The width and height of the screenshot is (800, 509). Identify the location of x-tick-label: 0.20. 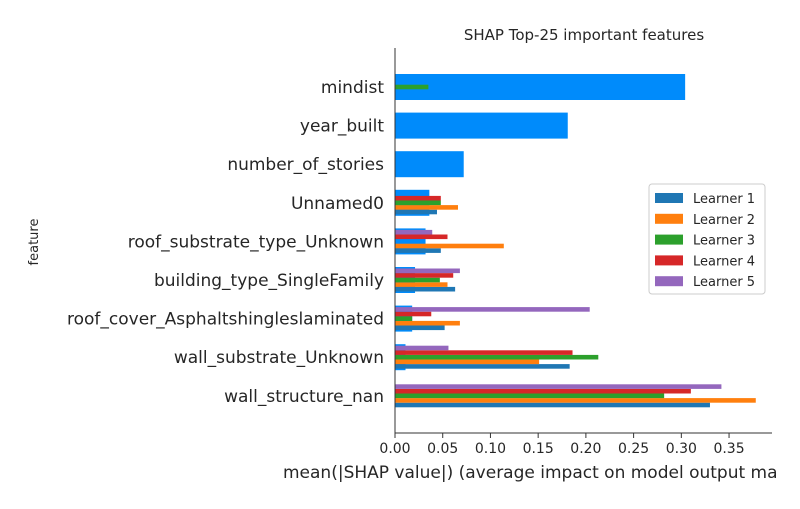
(585, 449).